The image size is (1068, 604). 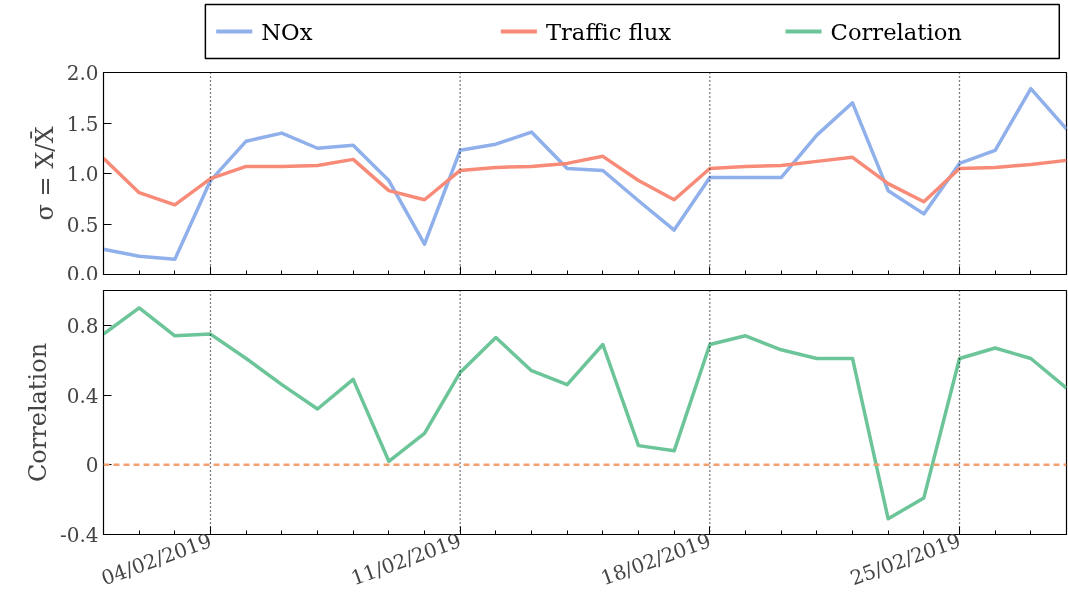 I want to click on y-tick-label: -0.4, so click(x=79, y=535).